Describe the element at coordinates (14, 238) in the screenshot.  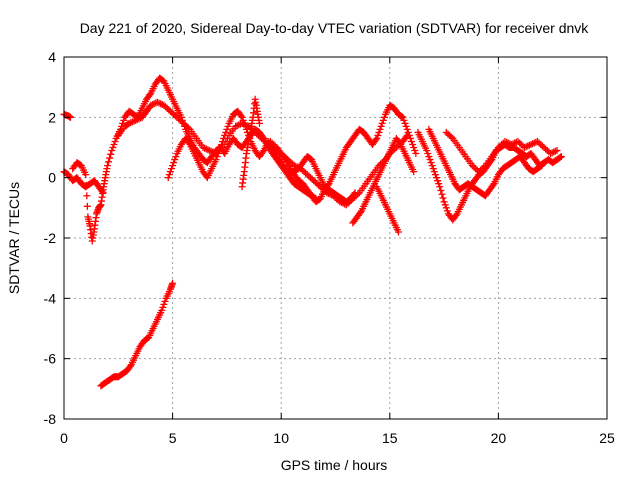
I see `y-axis-label: SDTVAR / TECUs` at that location.